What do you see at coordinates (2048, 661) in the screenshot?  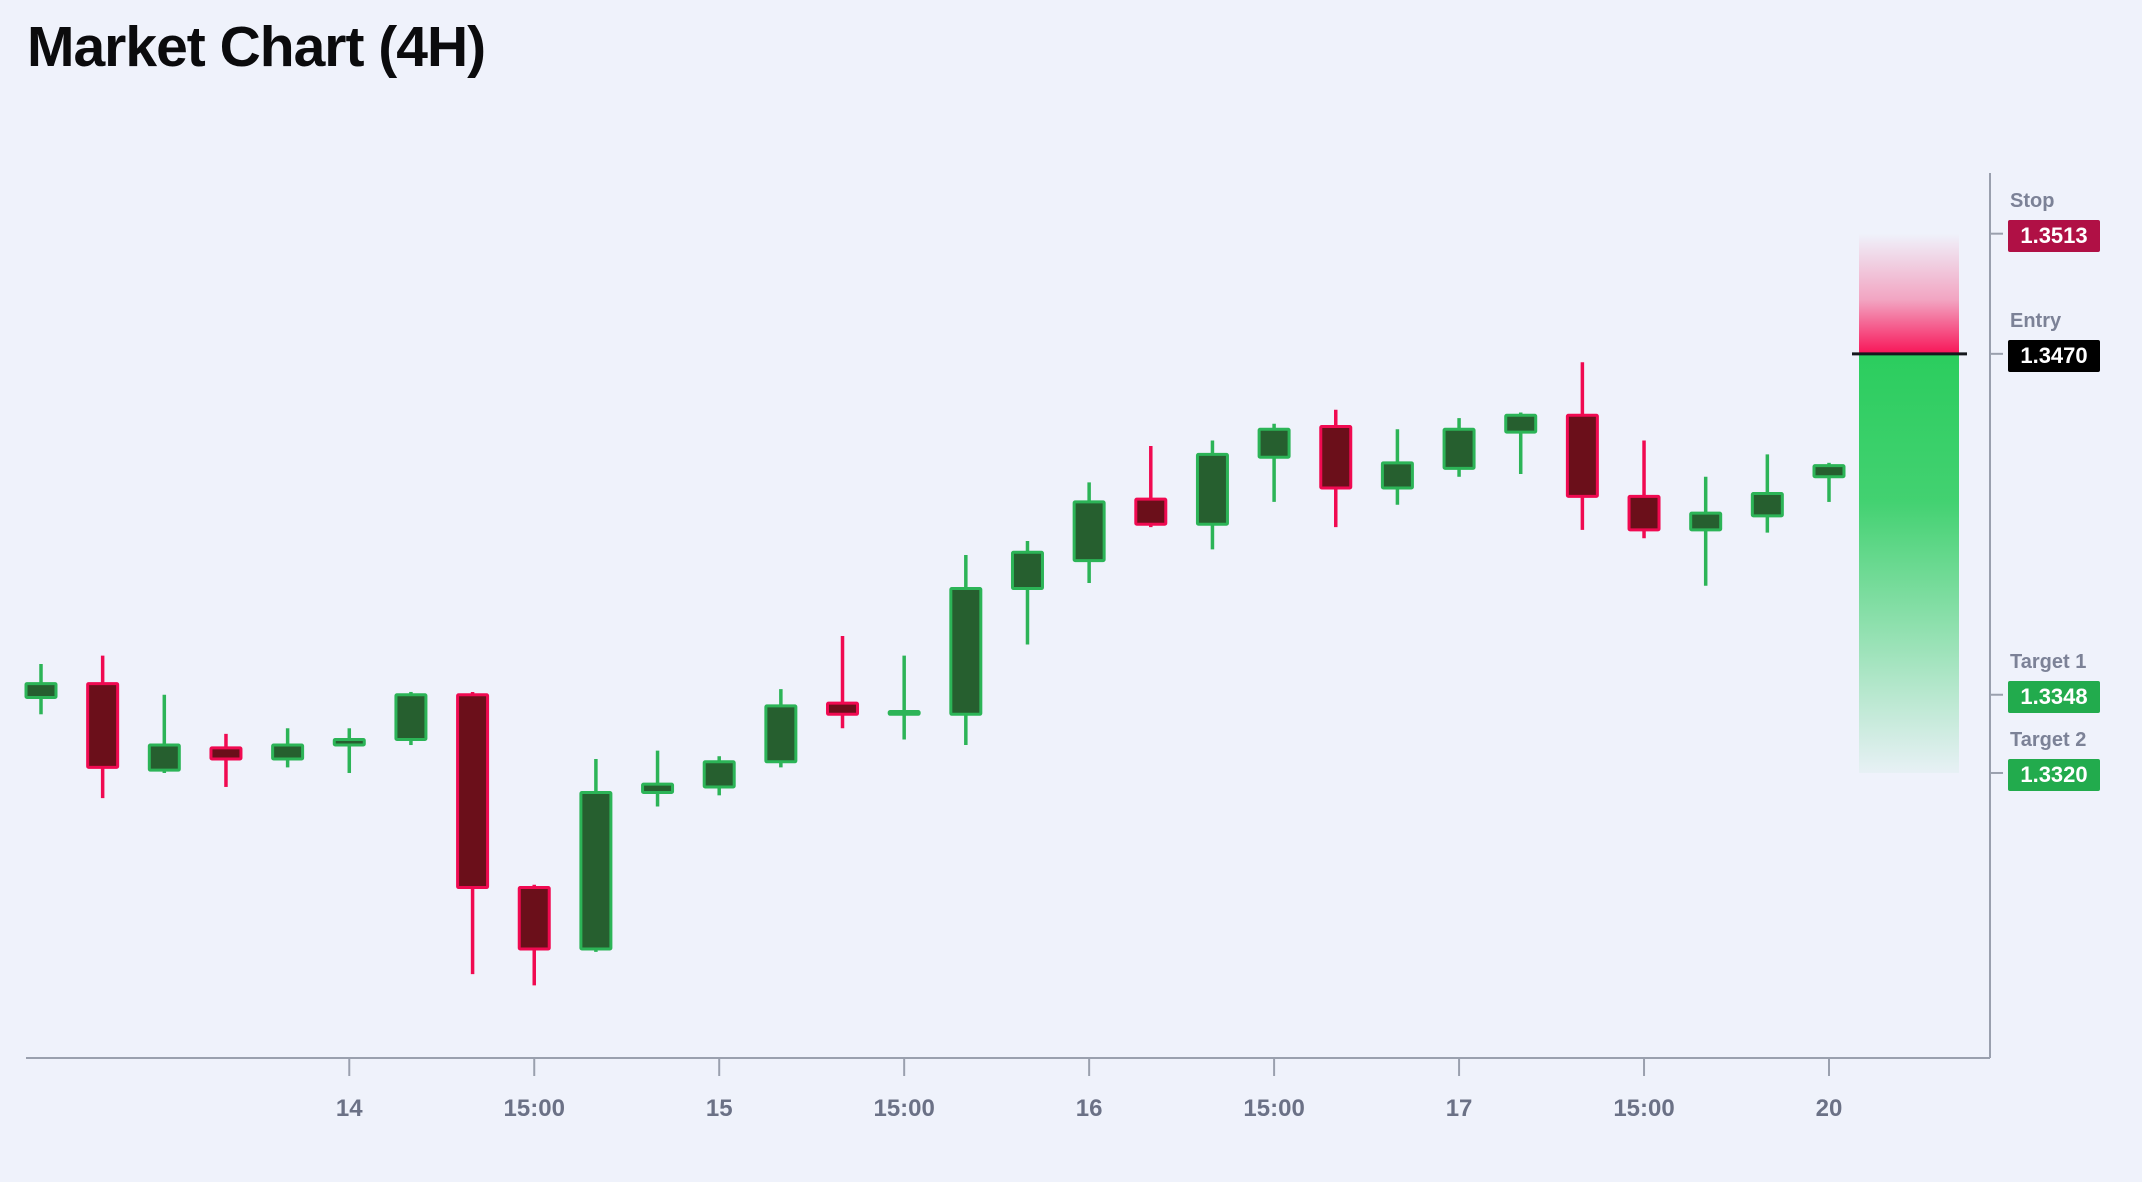 I see `target1-label: Target 1` at bounding box center [2048, 661].